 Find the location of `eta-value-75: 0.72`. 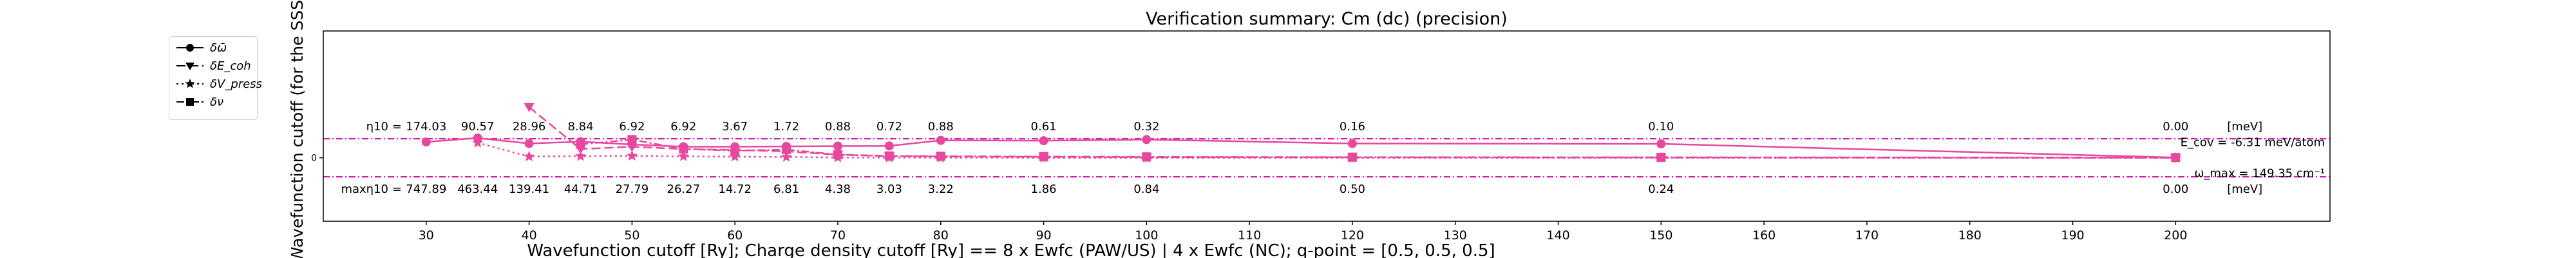

eta-value-75: 0.72 is located at coordinates (889, 127).